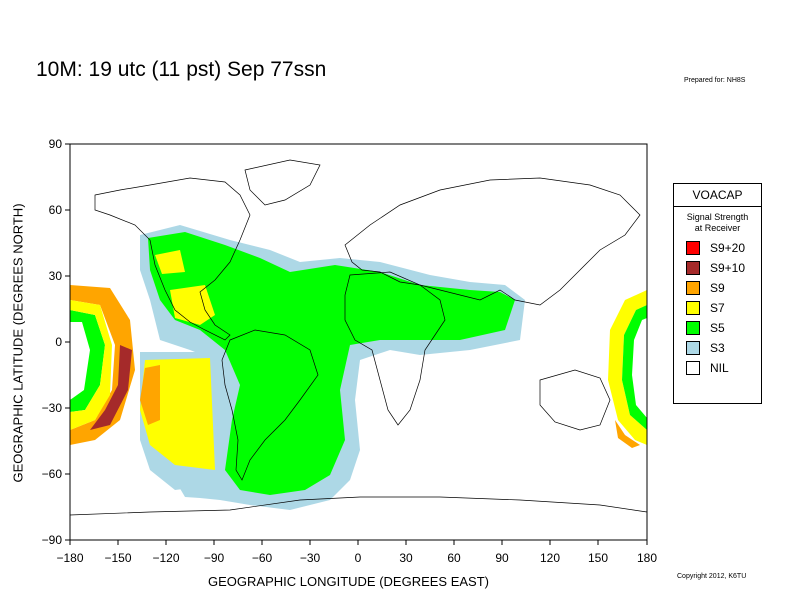 The width and height of the screenshot is (792, 612). Describe the element at coordinates (395, 348) in the screenshot. I see `africa-outline` at that location.